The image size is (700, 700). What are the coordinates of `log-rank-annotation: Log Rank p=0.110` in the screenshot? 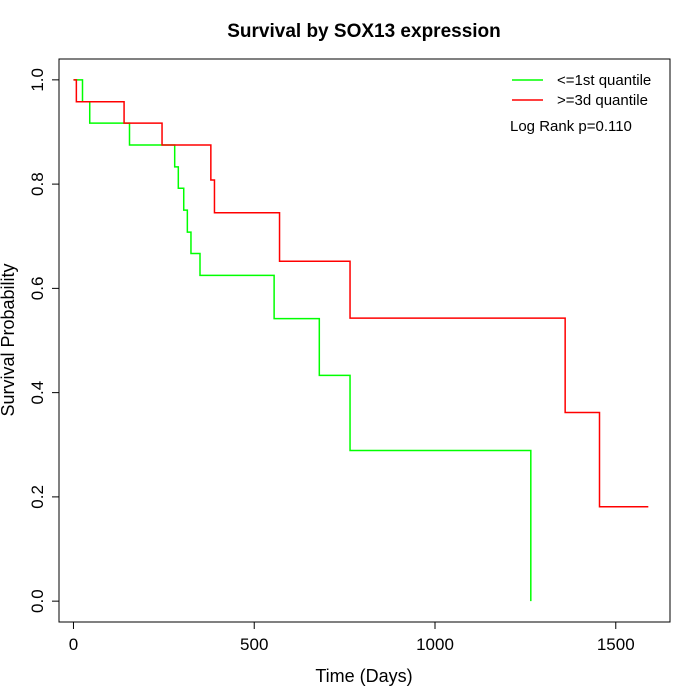 It's located at (571, 126).